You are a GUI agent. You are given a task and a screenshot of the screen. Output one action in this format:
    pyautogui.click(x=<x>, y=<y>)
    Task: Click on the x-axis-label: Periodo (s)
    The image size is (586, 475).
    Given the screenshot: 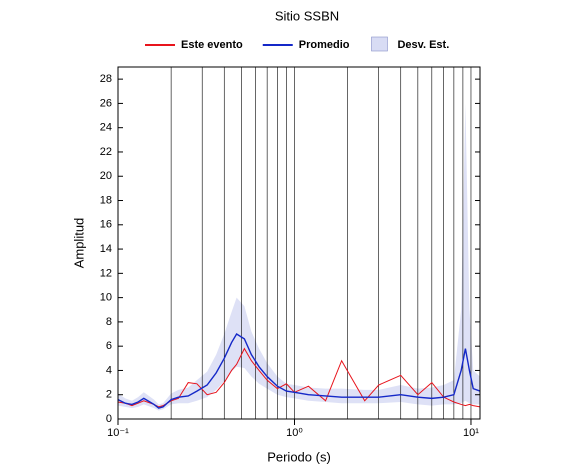 What is the action you would take?
    pyautogui.click(x=299, y=456)
    